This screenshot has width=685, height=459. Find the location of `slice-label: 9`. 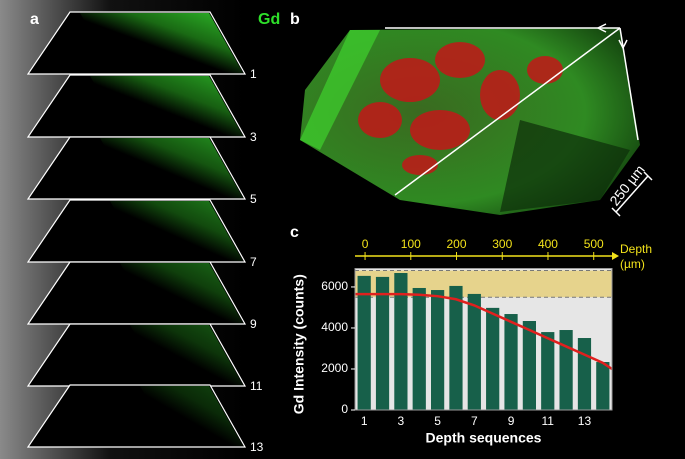

slice-label: 9 is located at coordinates (253, 324).